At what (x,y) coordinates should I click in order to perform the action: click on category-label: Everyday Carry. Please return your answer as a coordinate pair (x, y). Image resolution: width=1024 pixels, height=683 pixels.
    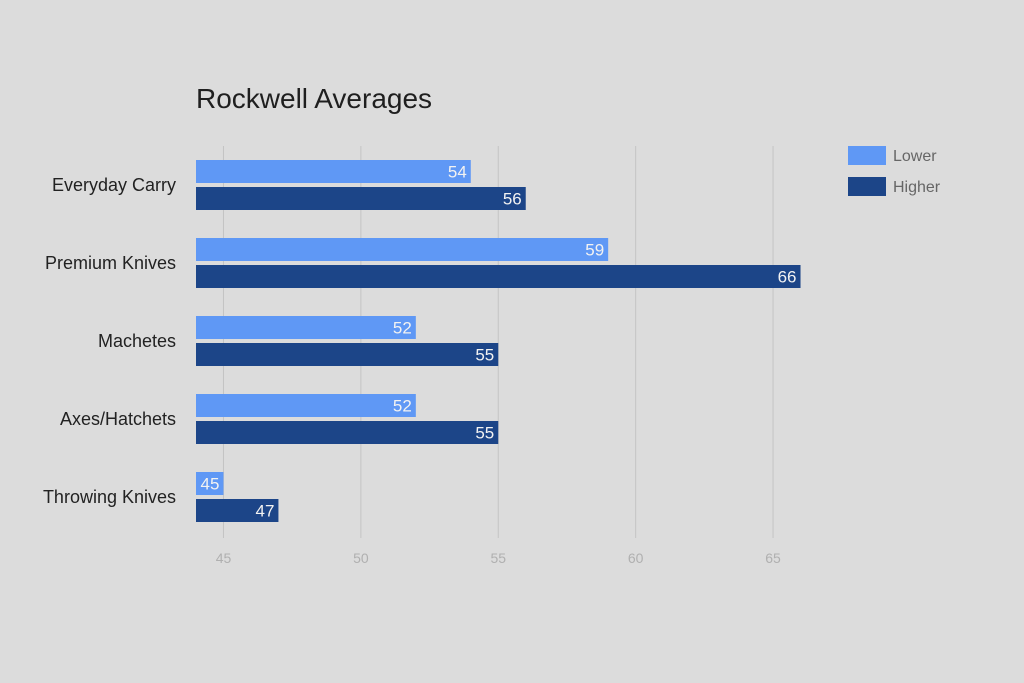
    Looking at the image, I should click on (114, 185).